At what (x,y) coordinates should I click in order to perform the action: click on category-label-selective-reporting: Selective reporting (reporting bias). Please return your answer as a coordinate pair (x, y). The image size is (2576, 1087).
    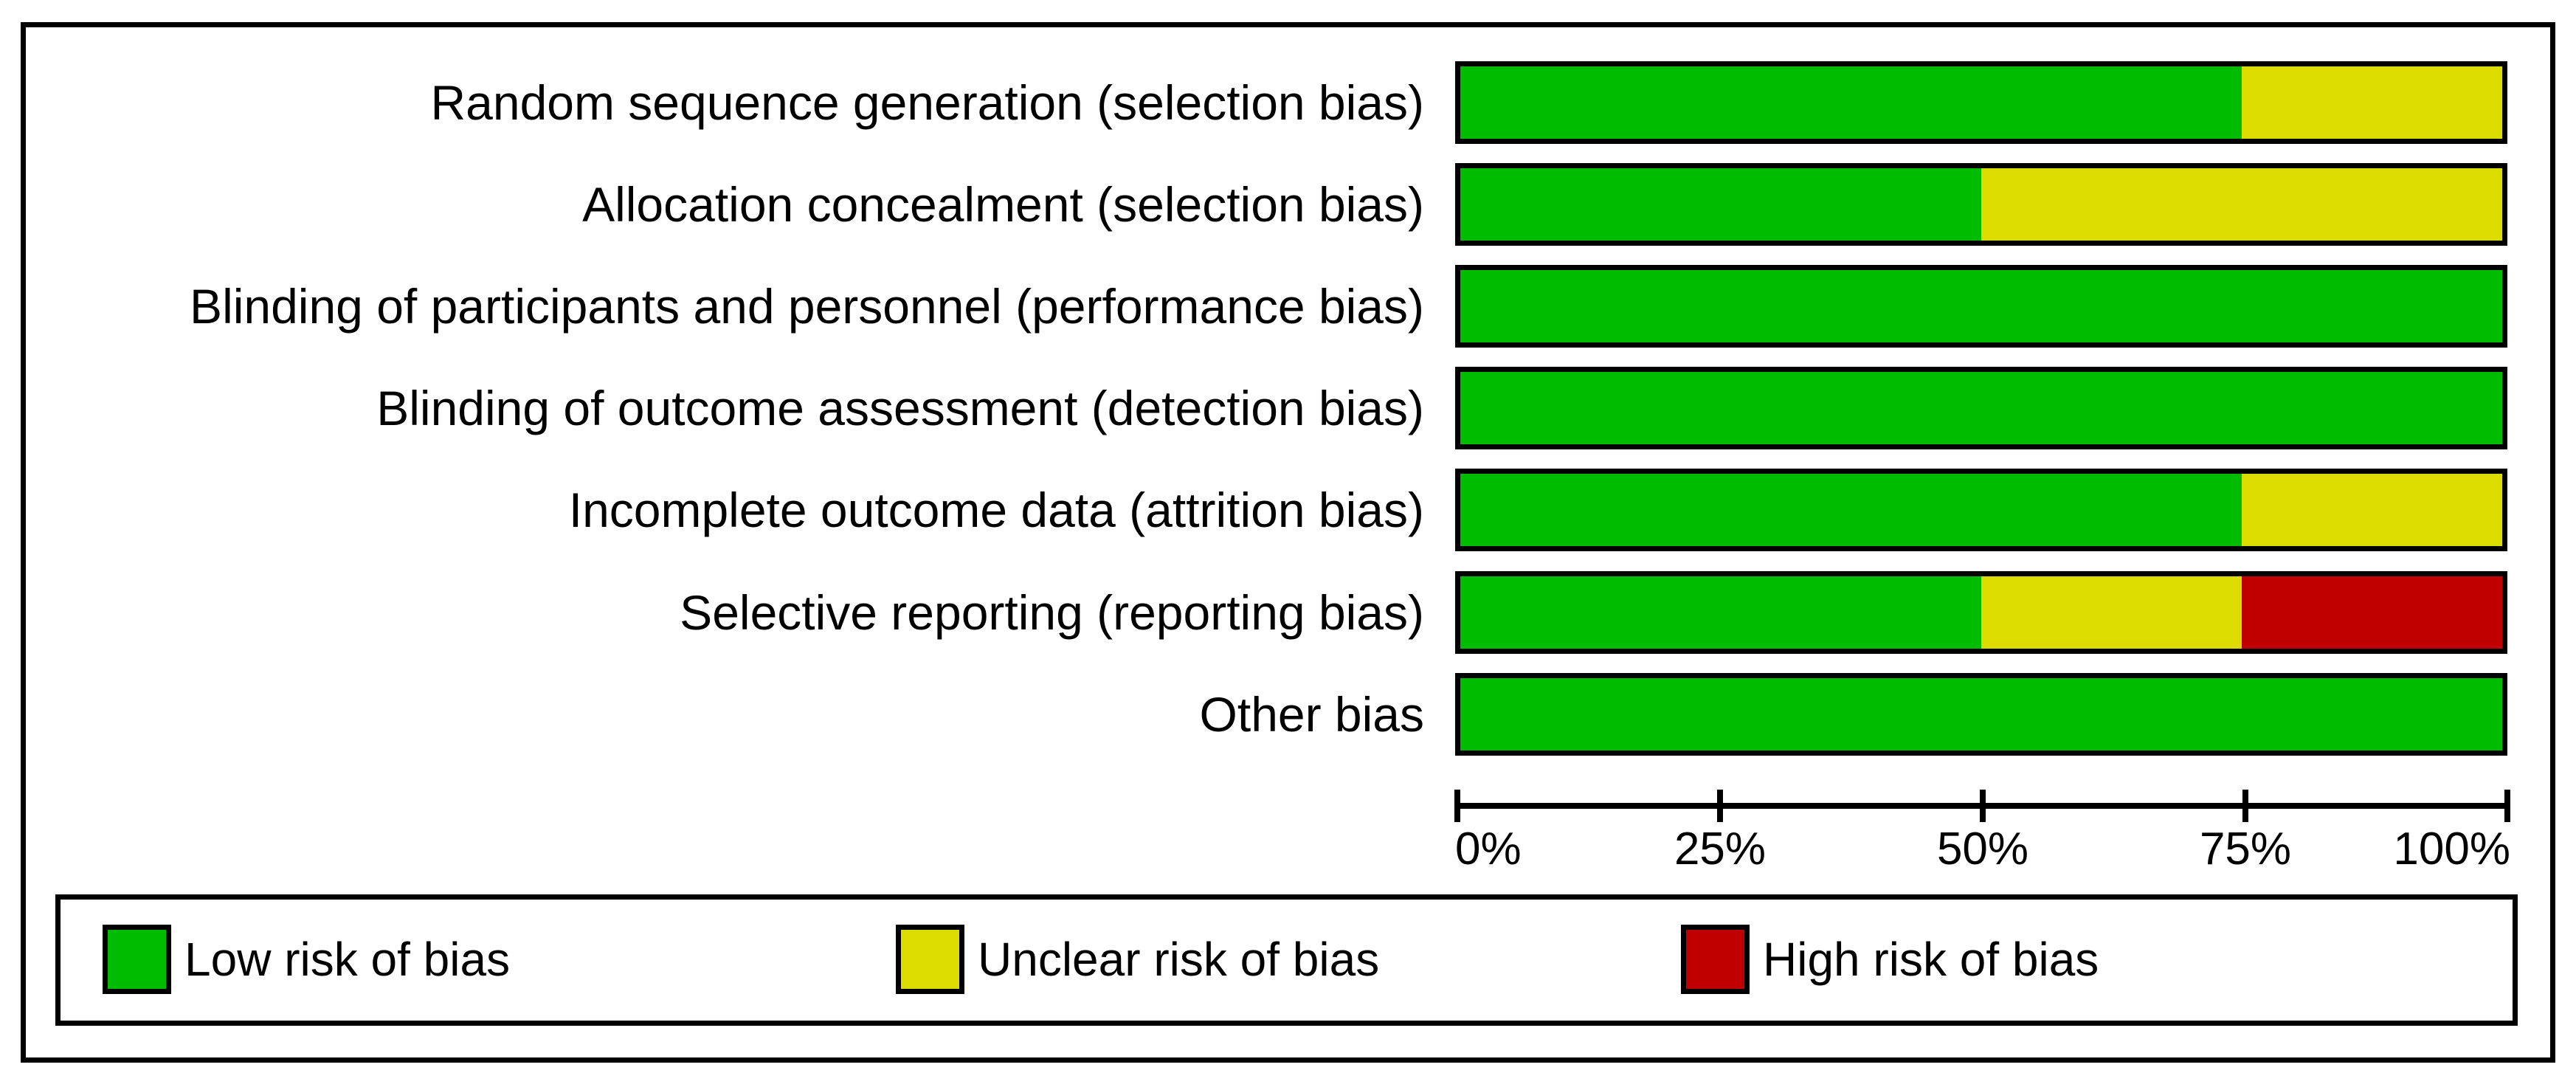
    Looking at the image, I should click on (1052, 612).